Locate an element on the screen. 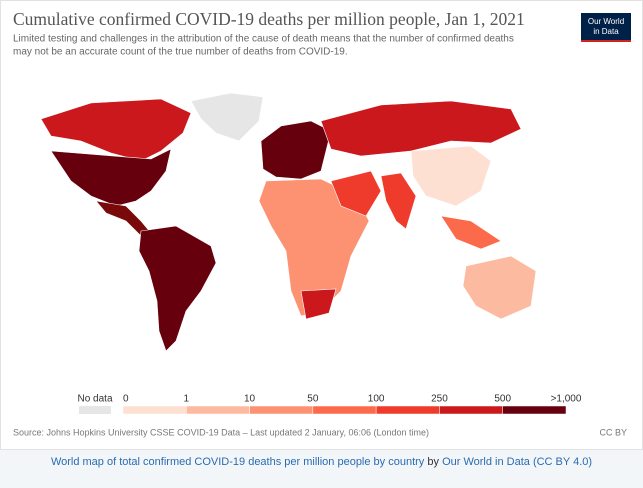 The image size is (643, 488). legend-tick-label: 10 is located at coordinates (250, 399).